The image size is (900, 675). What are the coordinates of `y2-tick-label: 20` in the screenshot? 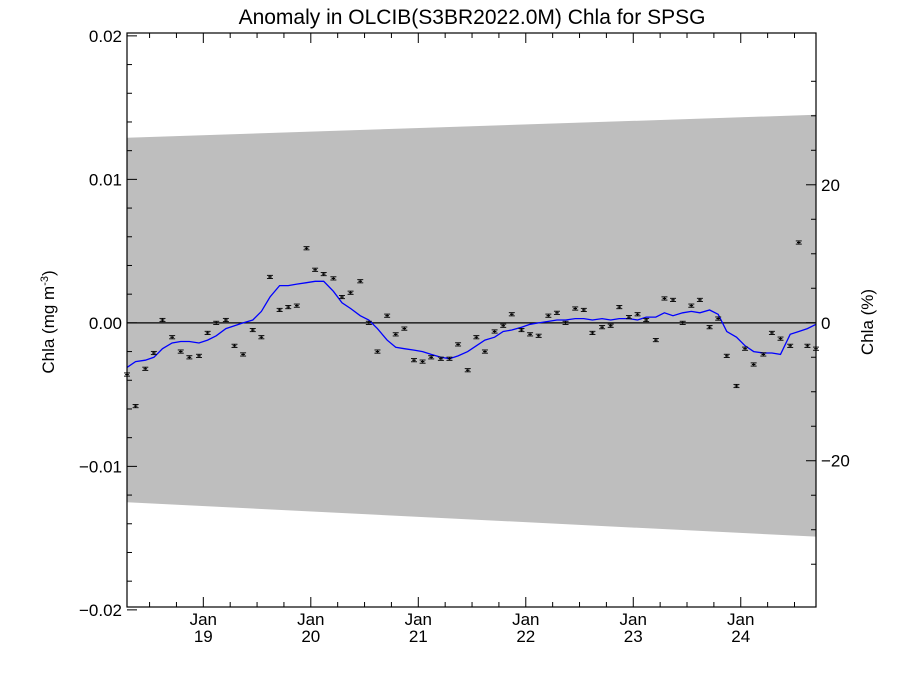 It's located at (830, 185).